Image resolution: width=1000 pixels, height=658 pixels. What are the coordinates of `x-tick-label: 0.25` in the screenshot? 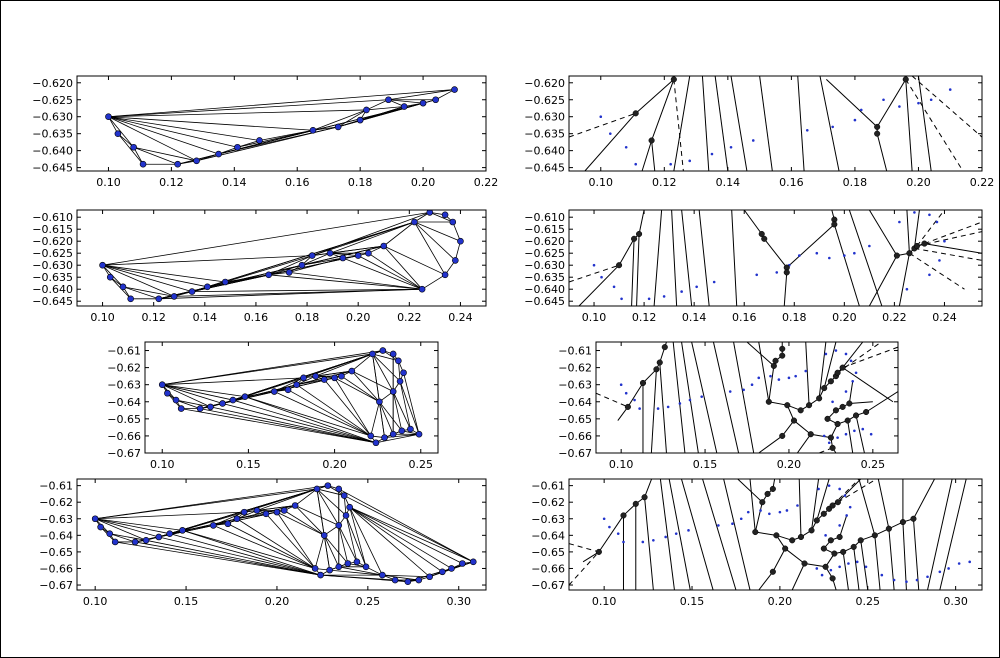 It's located at (368, 601).